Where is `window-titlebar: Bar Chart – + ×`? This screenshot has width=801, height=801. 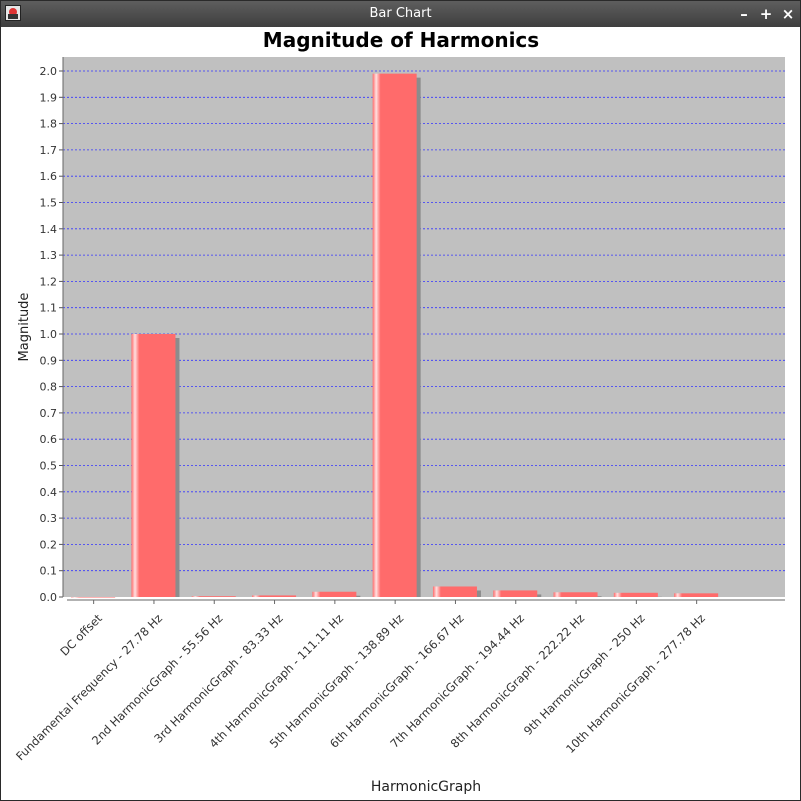 window-titlebar: Bar Chart – + × is located at coordinates (400, 14).